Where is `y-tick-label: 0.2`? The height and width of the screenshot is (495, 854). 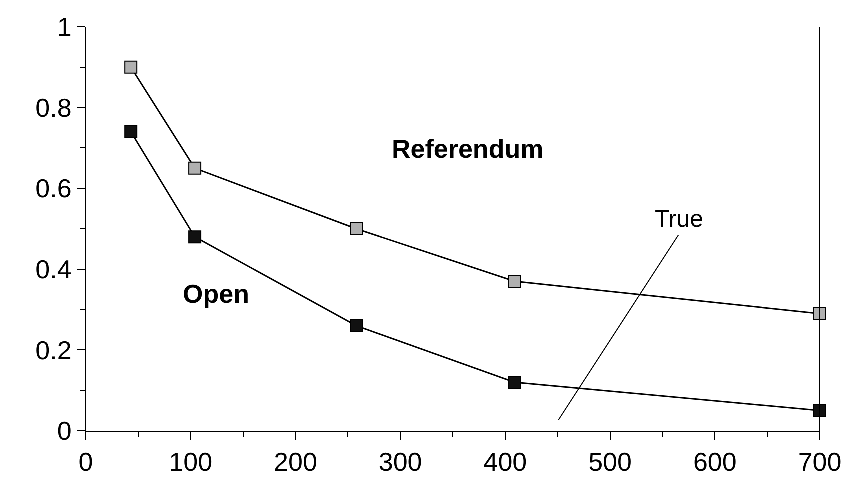 y-tick-label: 0.2 is located at coordinates (54, 350).